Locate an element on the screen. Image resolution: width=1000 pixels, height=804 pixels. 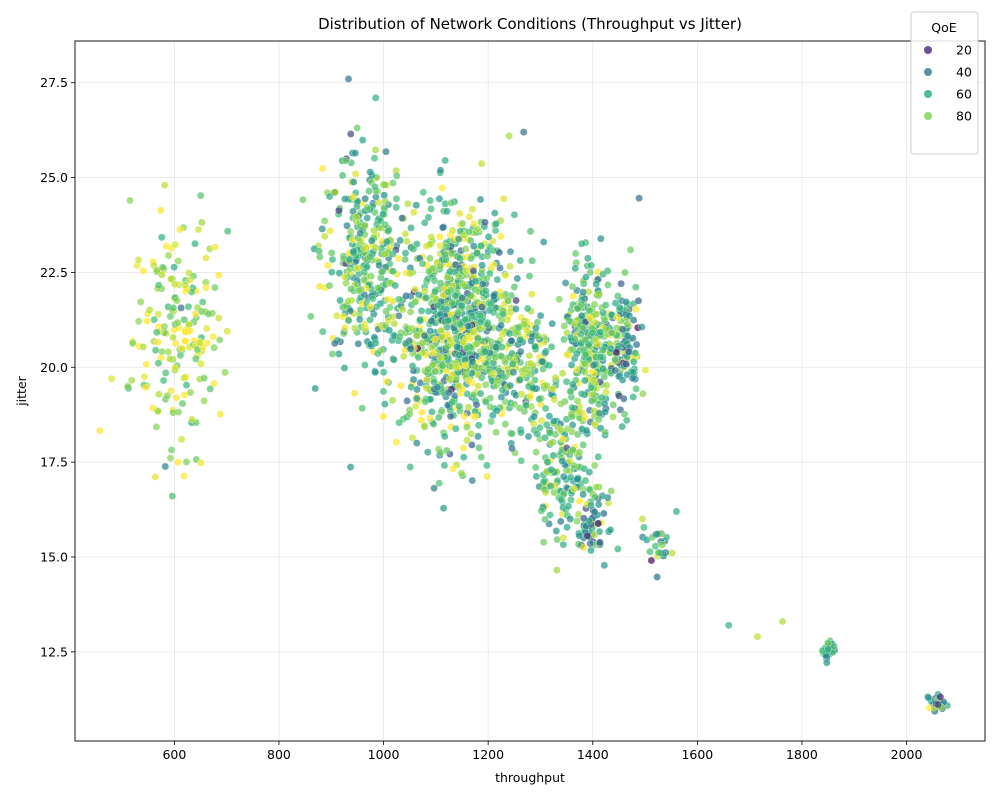
x-tick-label: 1000 is located at coordinates (384, 754).